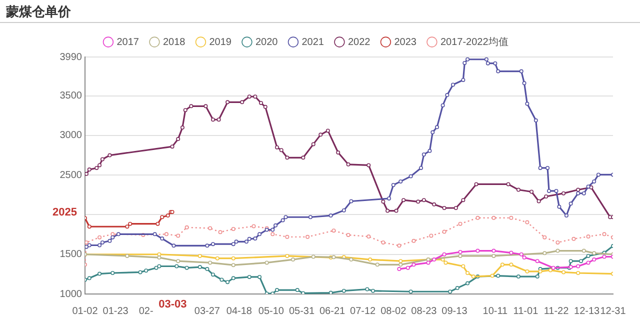  What do you see at coordinates (495, 311) in the screenshot?
I see `x-tick-label: 10-11` at bounding box center [495, 311].